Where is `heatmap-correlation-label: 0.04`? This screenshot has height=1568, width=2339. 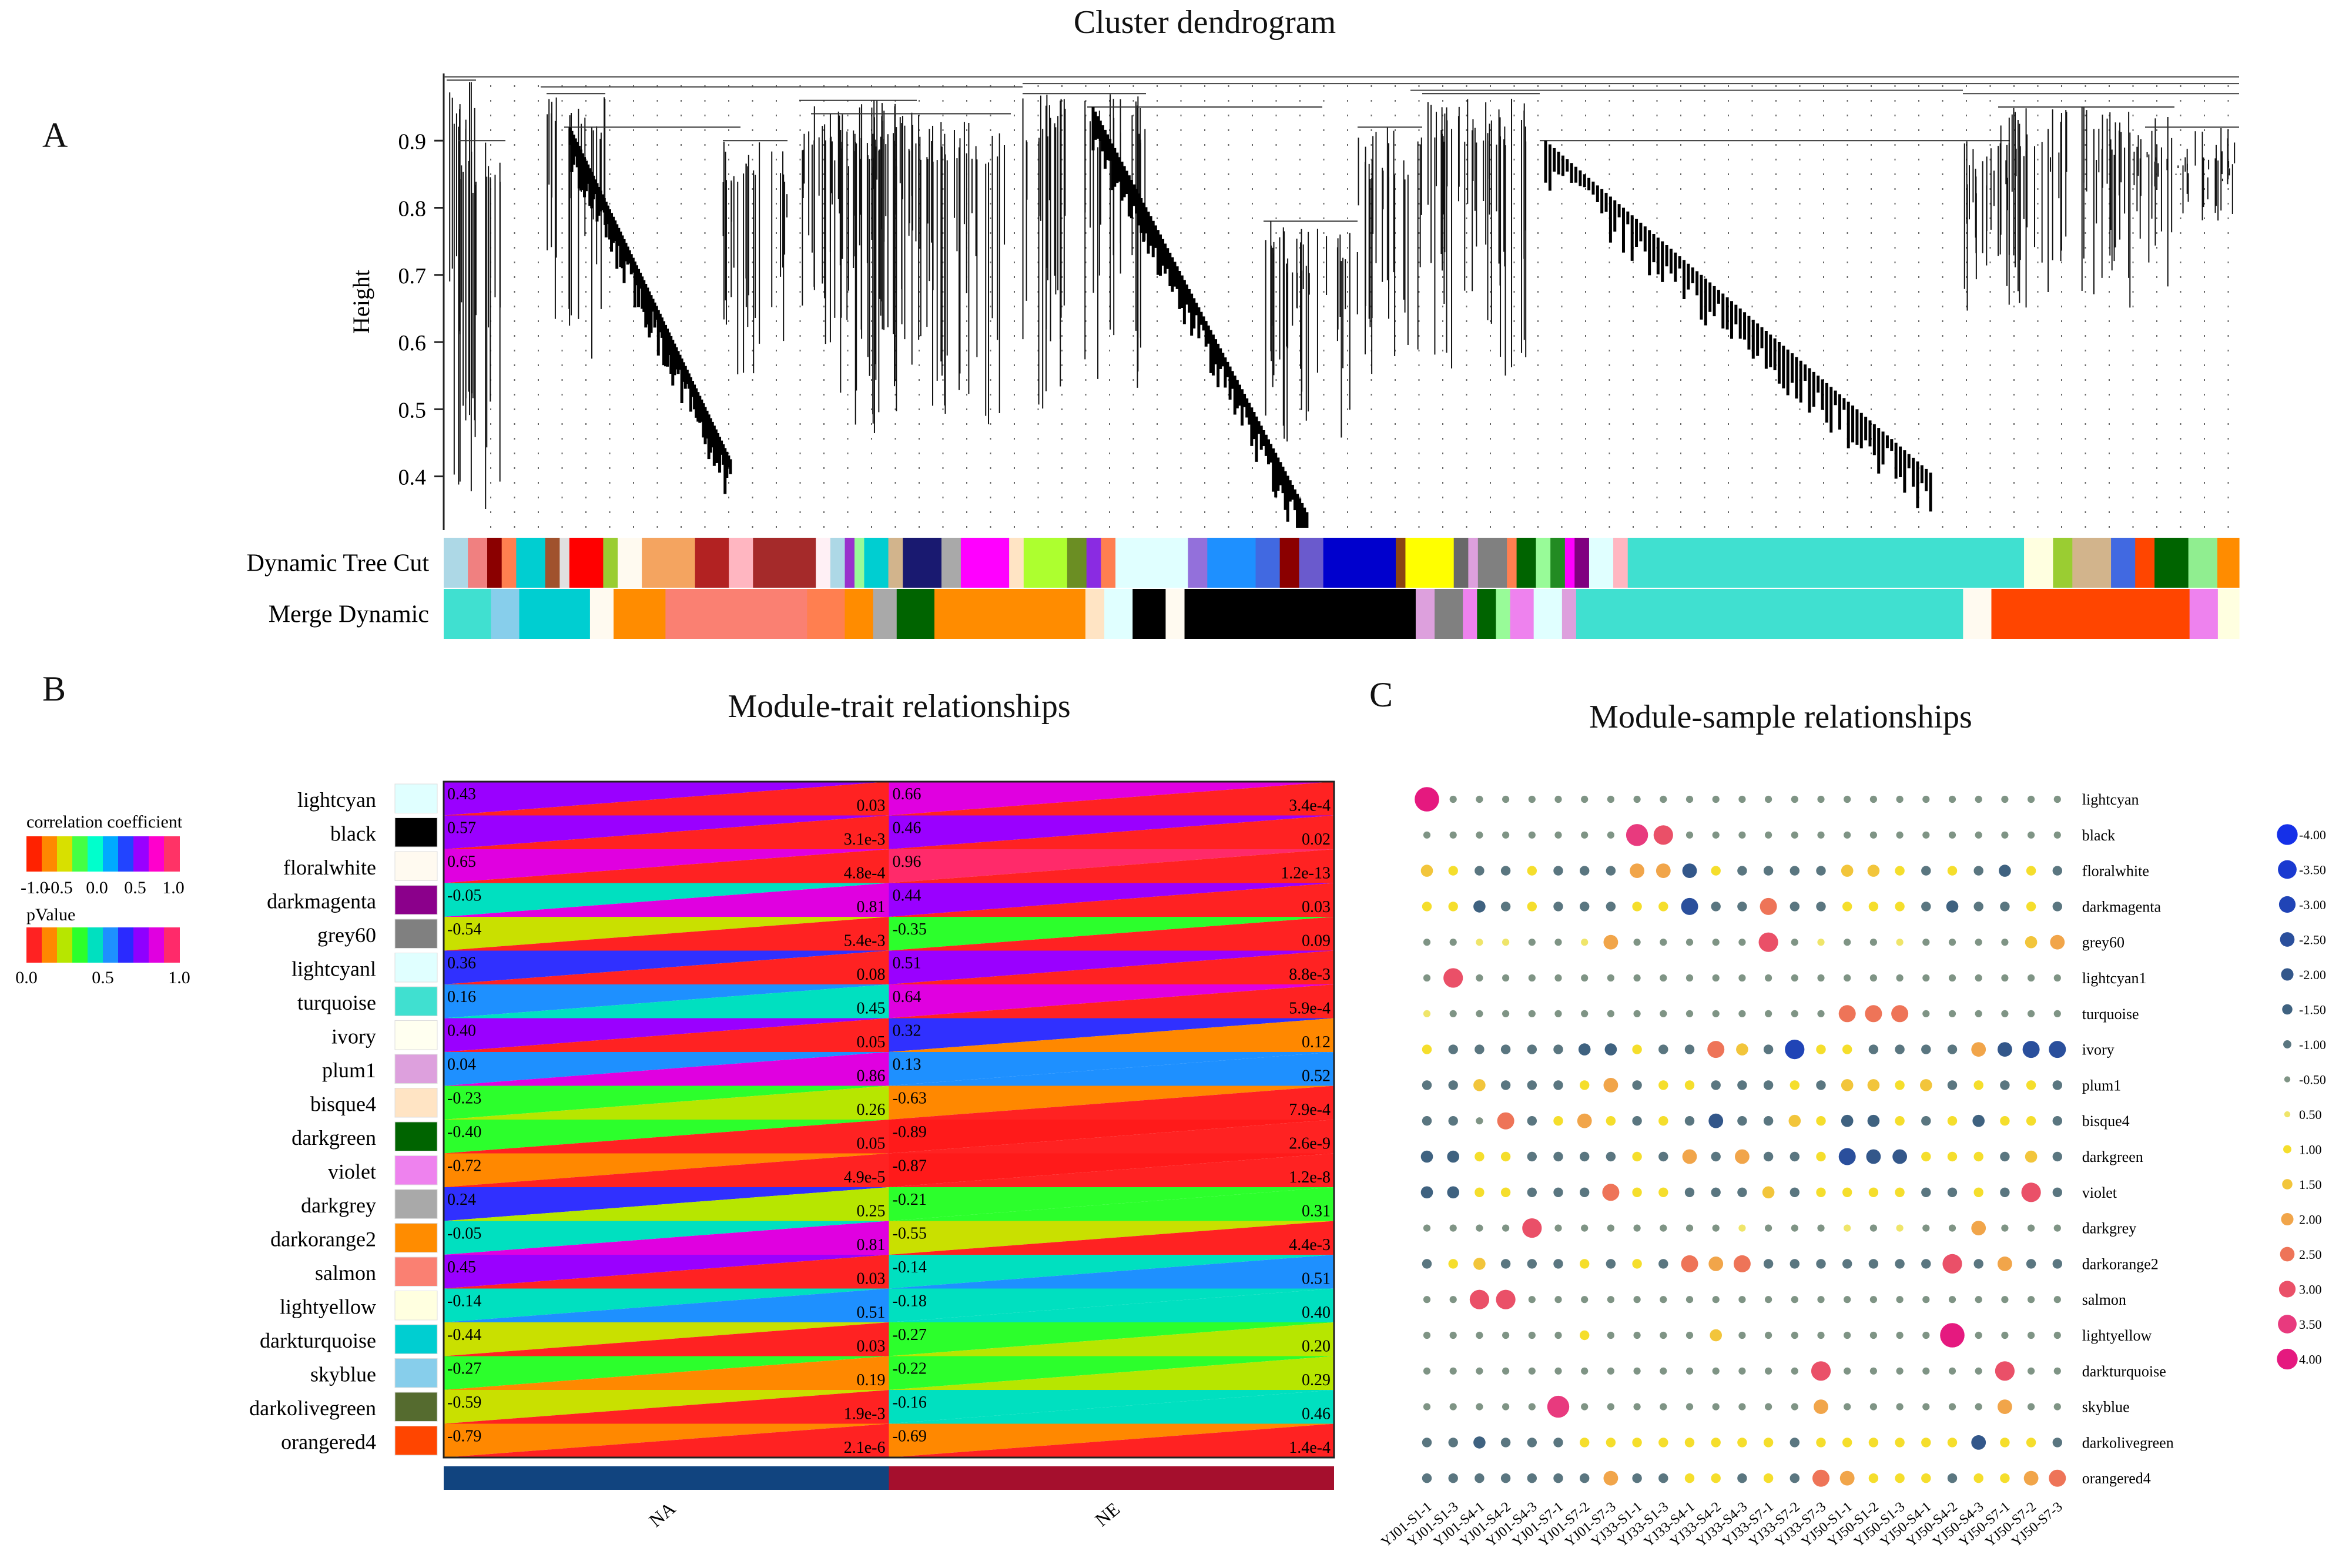
heatmap-correlation-label: 0.04 is located at coordinates (462, 1065).